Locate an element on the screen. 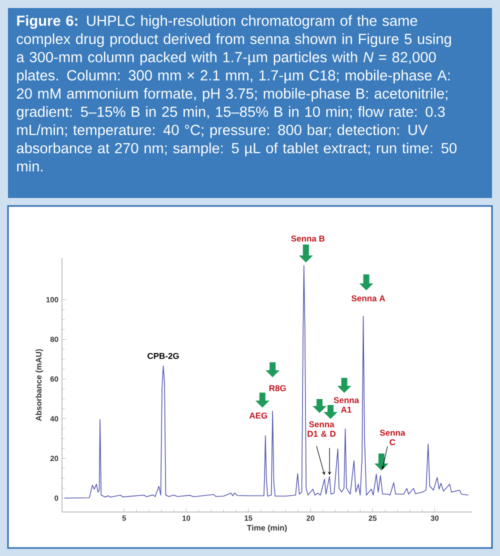  annotation: Senna D1 & D is located at coordinates (322, 429).